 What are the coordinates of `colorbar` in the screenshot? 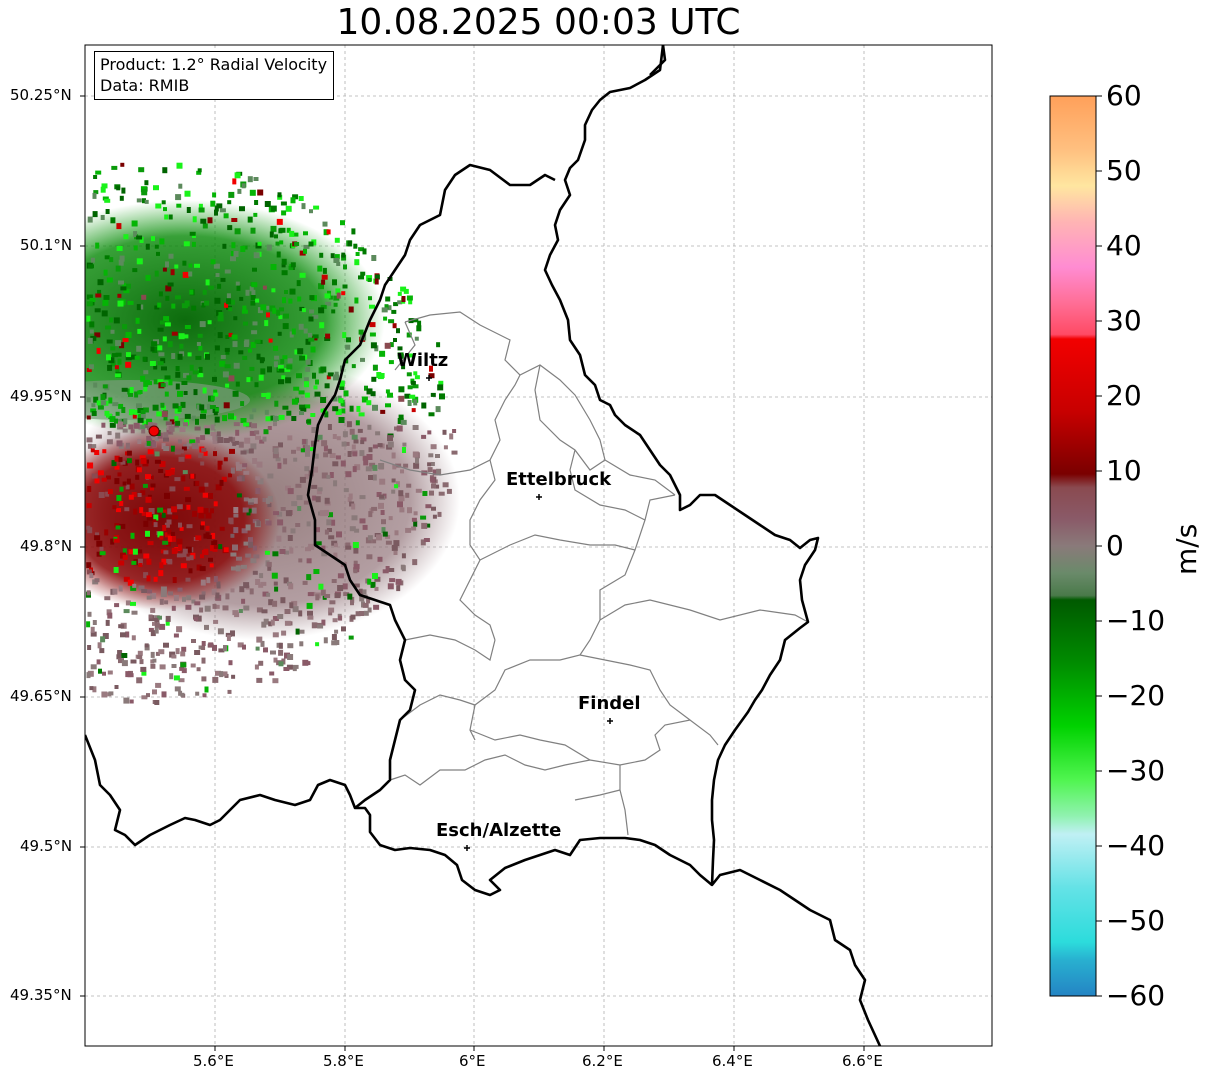 It's located at (1073, 546).